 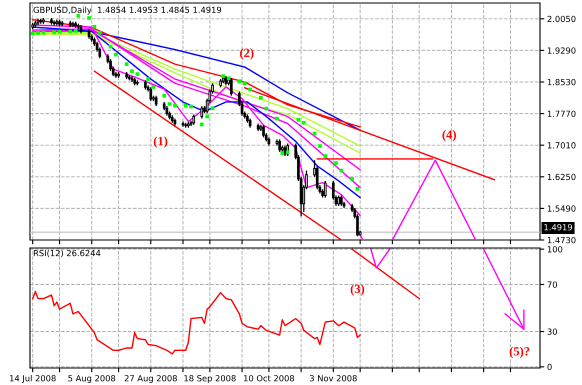 I want to click on y-tick-label: 1.7010, so click(x=562, y=145).